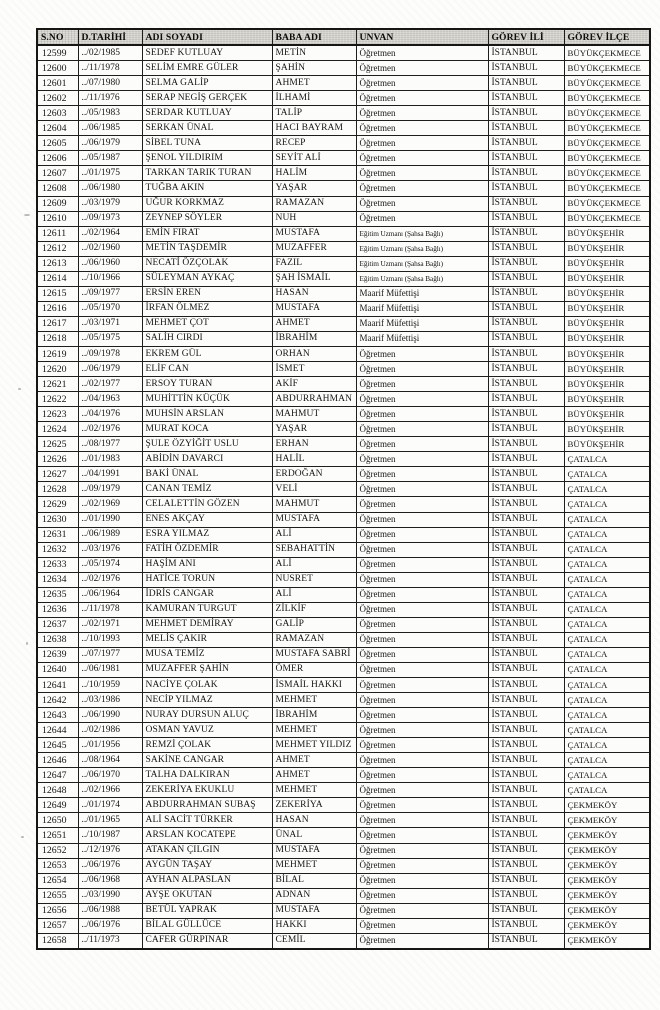 This screenshot has width=660, height=1010. What do you see at coordinates (110, 98) in the screenshot?
I see `cell-dtarihi: ../11/1976` at bounding box center [110, 98].